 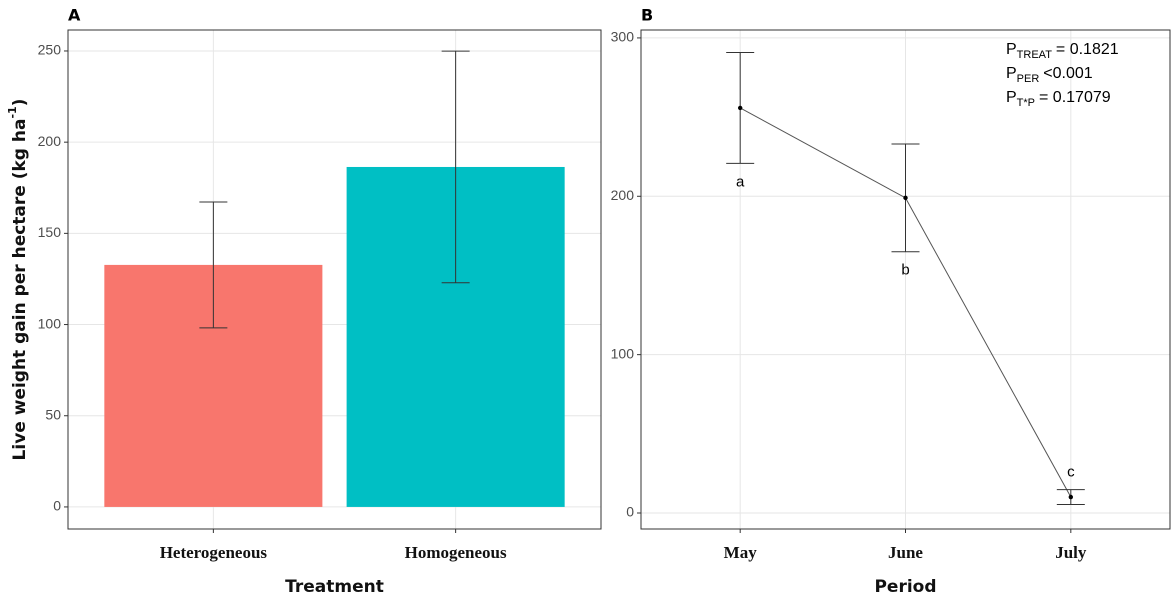 What do you see at coordinates (1035, 55) in the screenshot?
I see `ann-sub: TREAT` at bounding box center [1035, 55].